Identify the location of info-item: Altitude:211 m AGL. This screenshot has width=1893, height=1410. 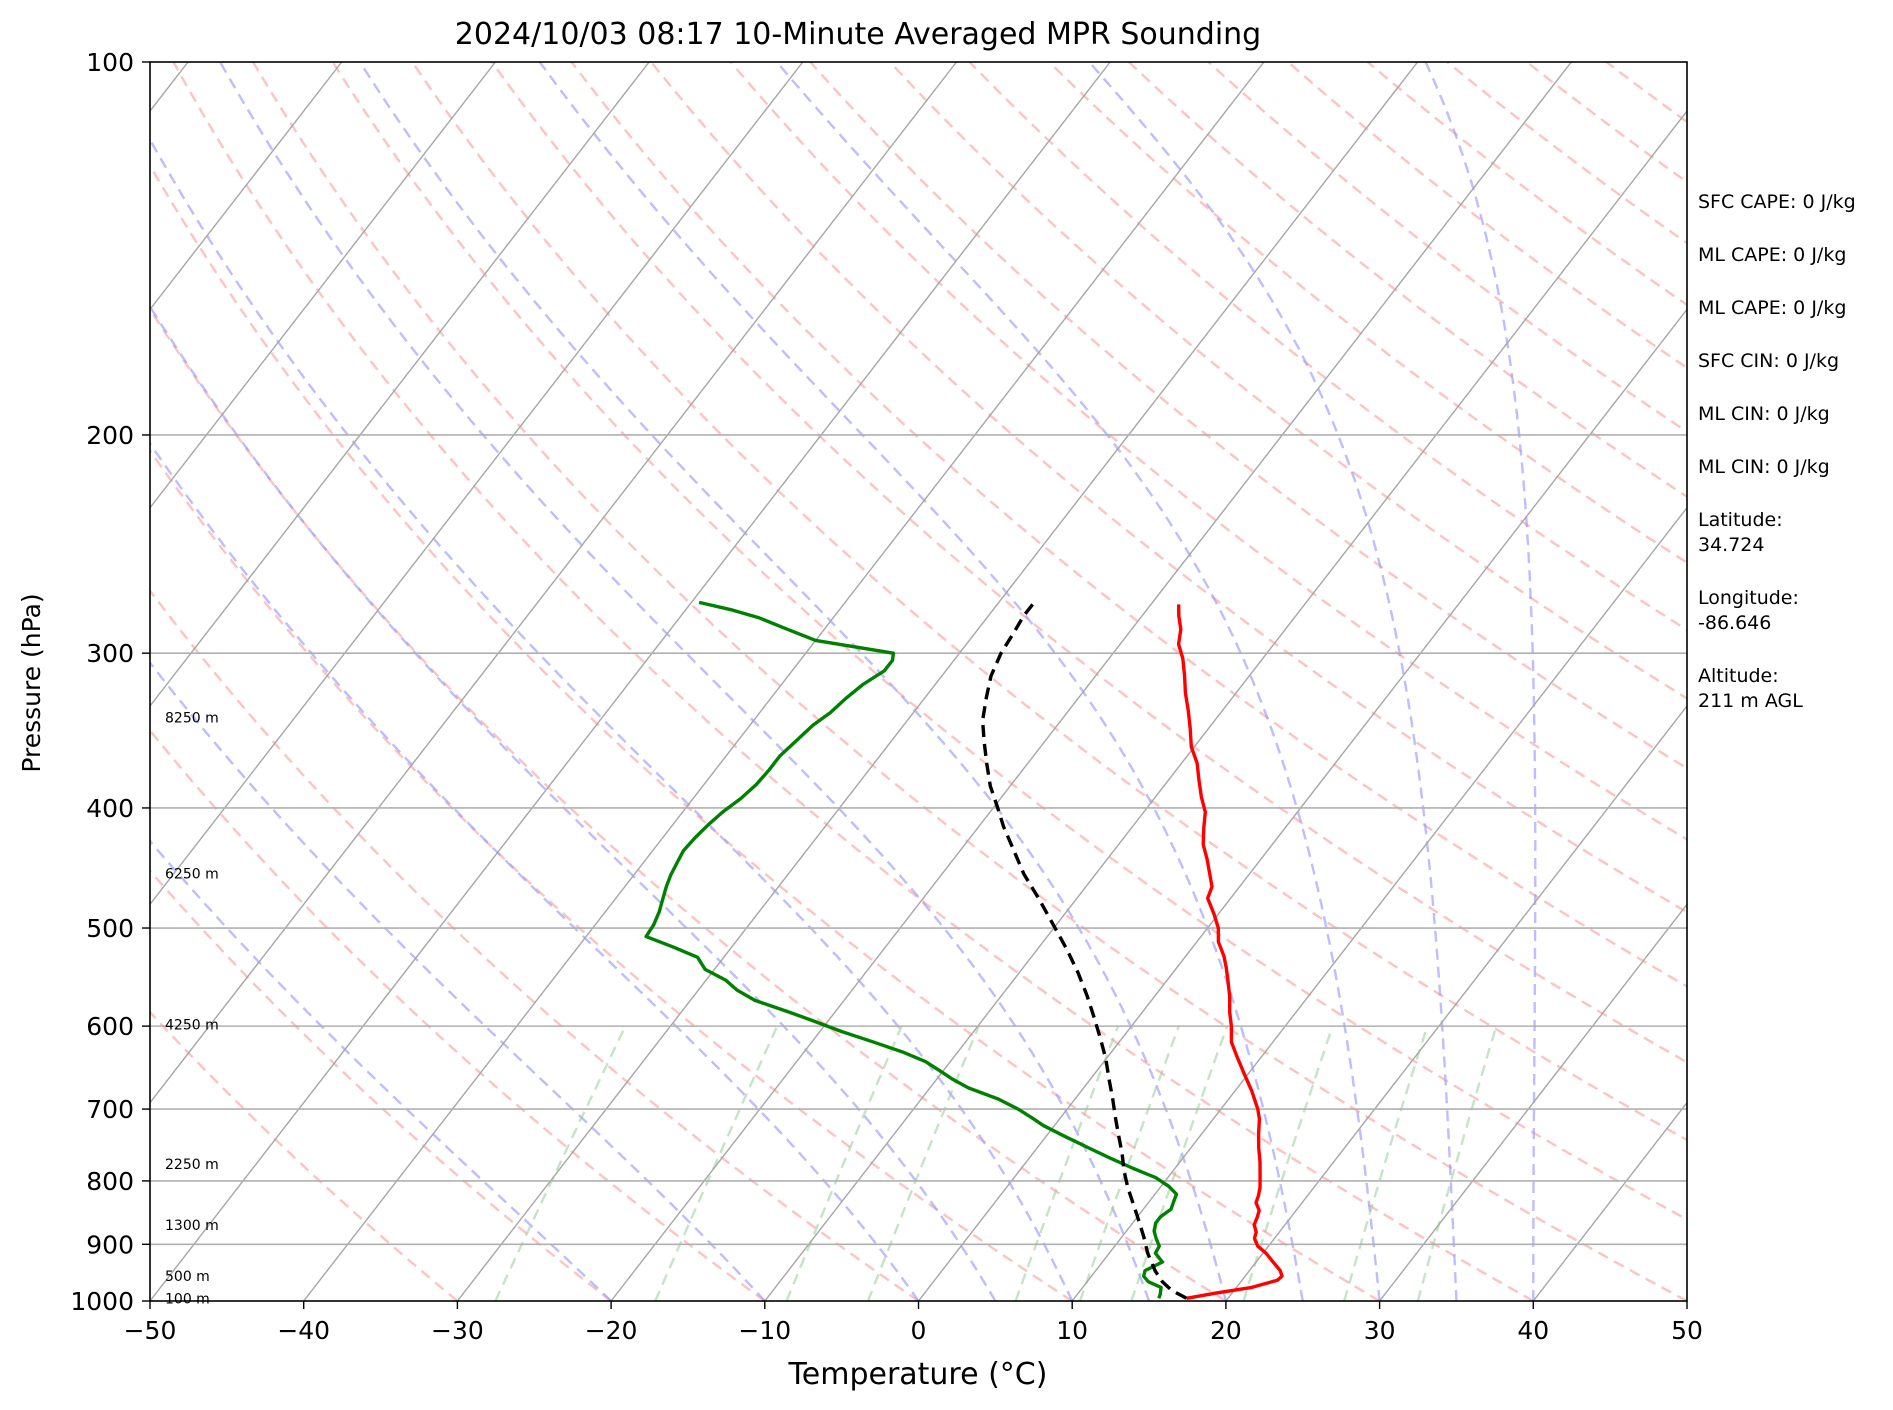
(1793, 689).